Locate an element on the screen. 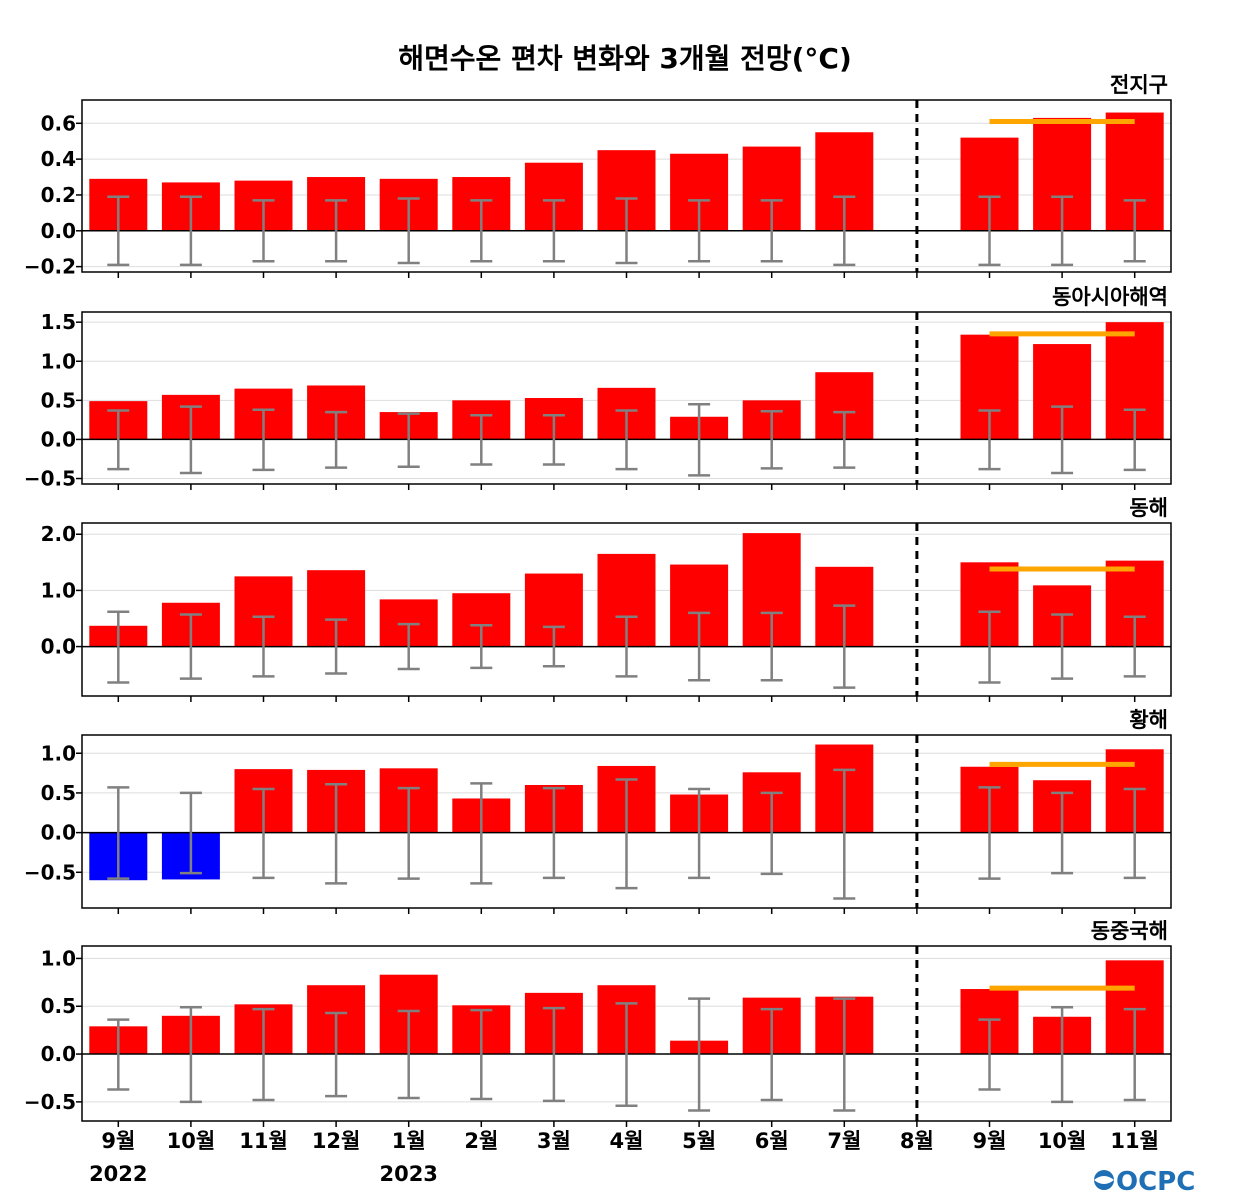  x-tick-label: 8월 is located at coordinates (917, 1141).